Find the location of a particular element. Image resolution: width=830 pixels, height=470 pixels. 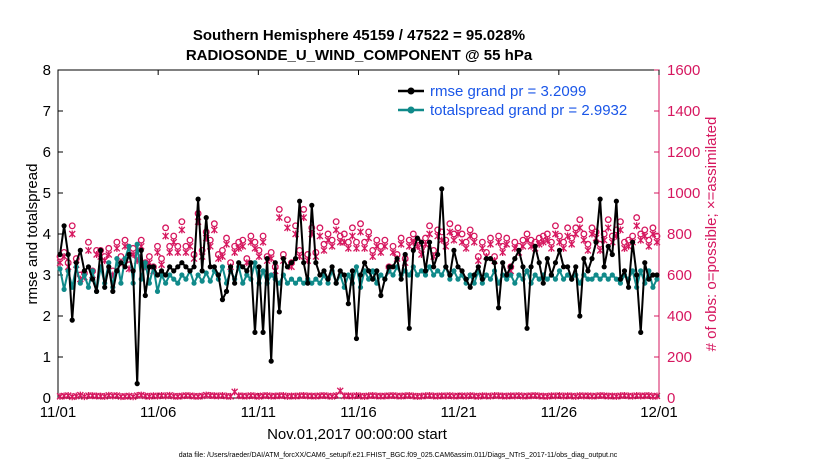

right-tick-label: 600 is located at coordinates (679, 275).